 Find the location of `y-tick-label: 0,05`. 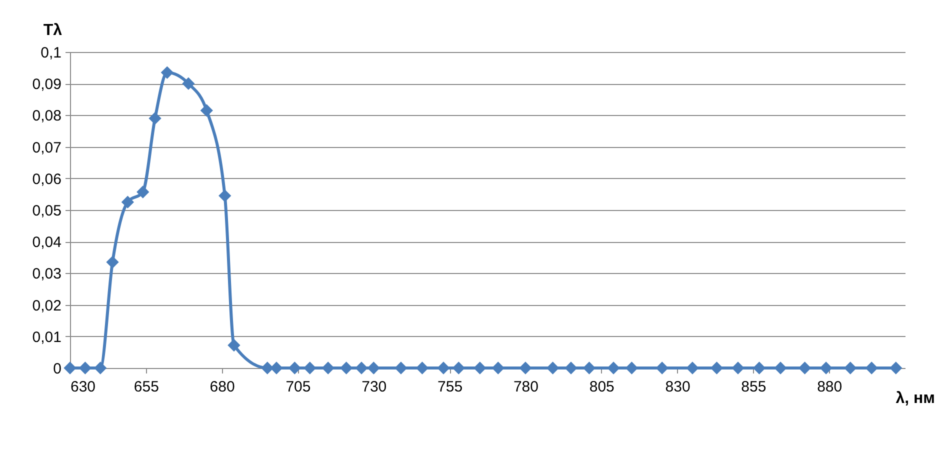

y-tick-label: 0,05 is located at coordinates (47, 211).